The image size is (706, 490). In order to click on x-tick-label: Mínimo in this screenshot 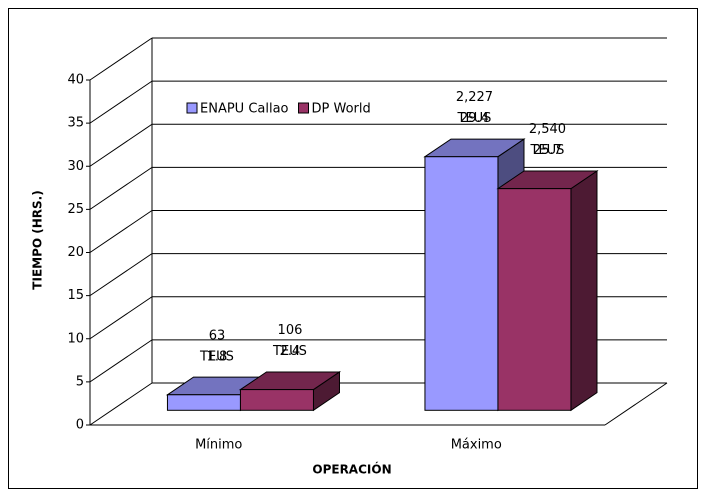, I will do `click(218, 445)`.